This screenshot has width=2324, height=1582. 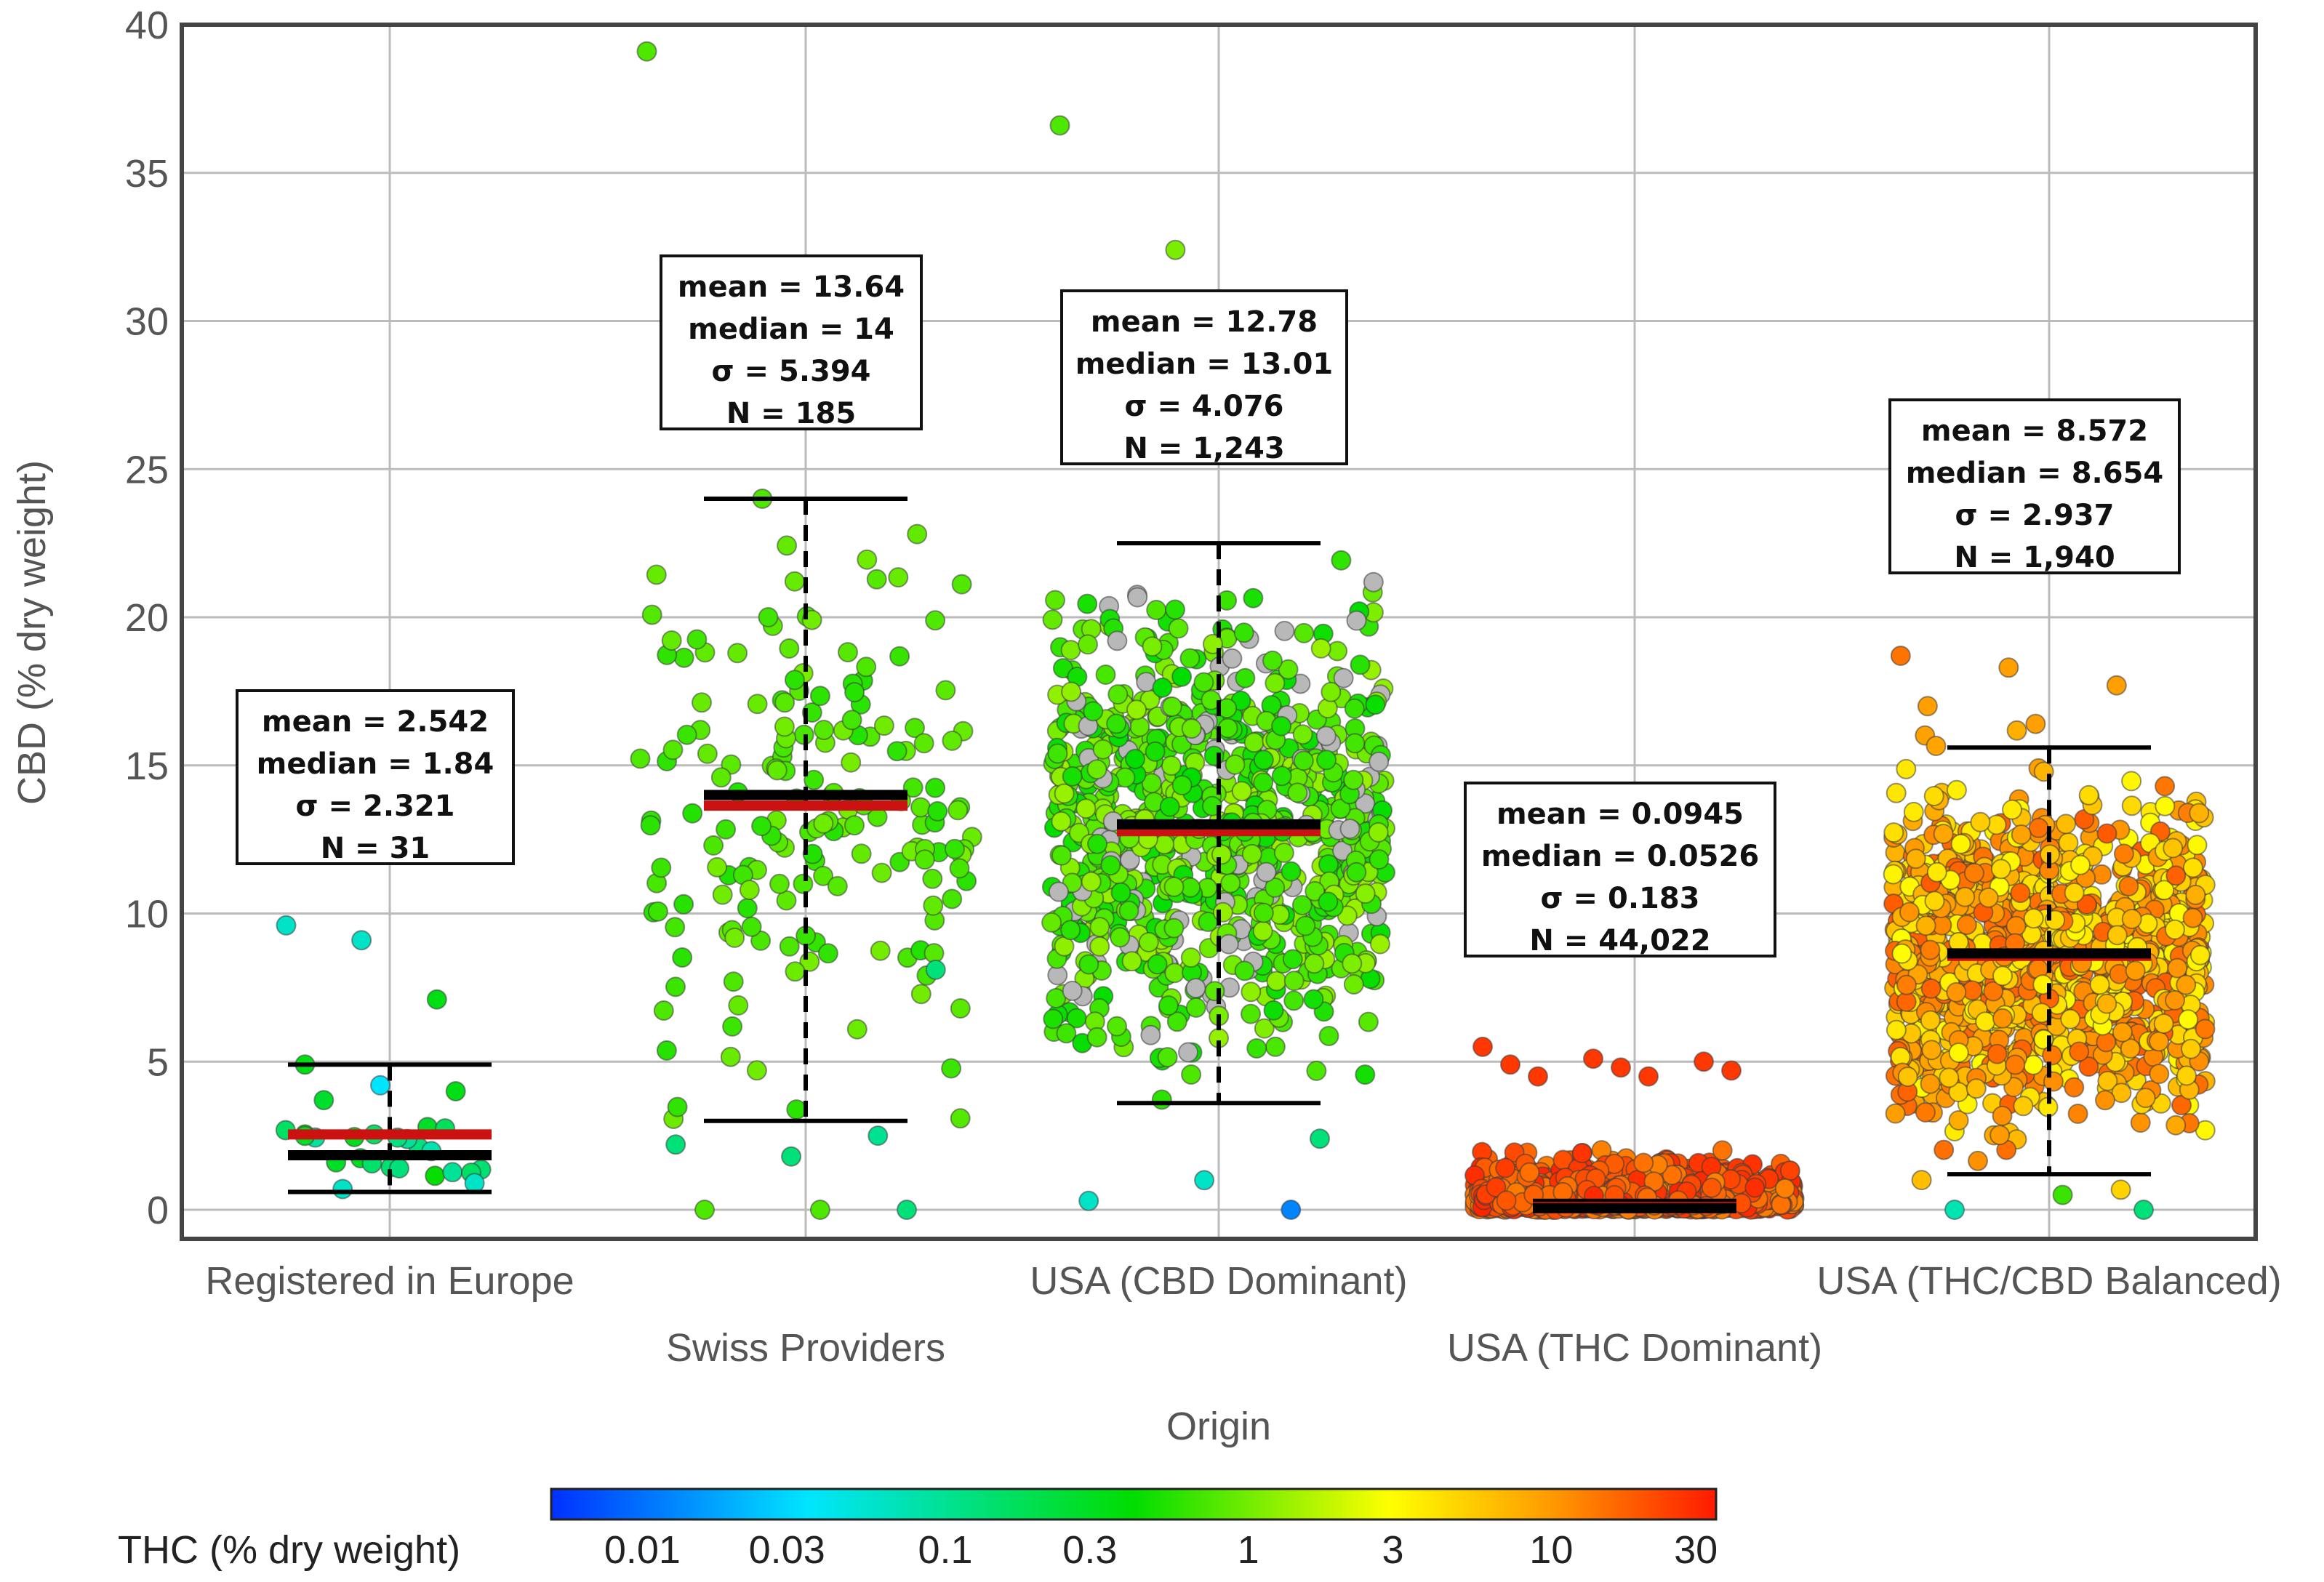 What do you see at coordinates (805, 1348) in the screenshot?
I see `x-category-label: Swiss Providers` at bounding box center [805, 1348].